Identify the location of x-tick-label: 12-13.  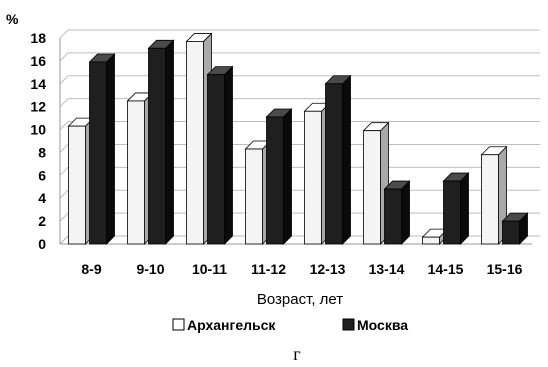
(328, 269).